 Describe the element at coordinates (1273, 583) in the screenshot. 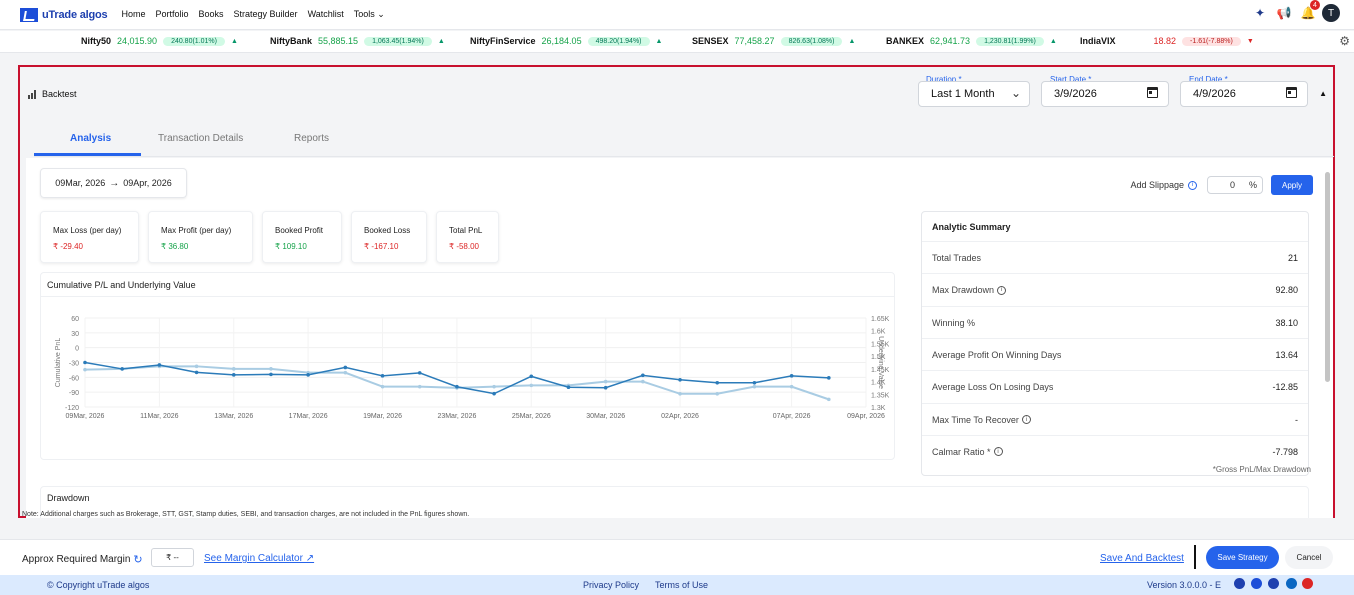

I see `instagram-icon` at that location.